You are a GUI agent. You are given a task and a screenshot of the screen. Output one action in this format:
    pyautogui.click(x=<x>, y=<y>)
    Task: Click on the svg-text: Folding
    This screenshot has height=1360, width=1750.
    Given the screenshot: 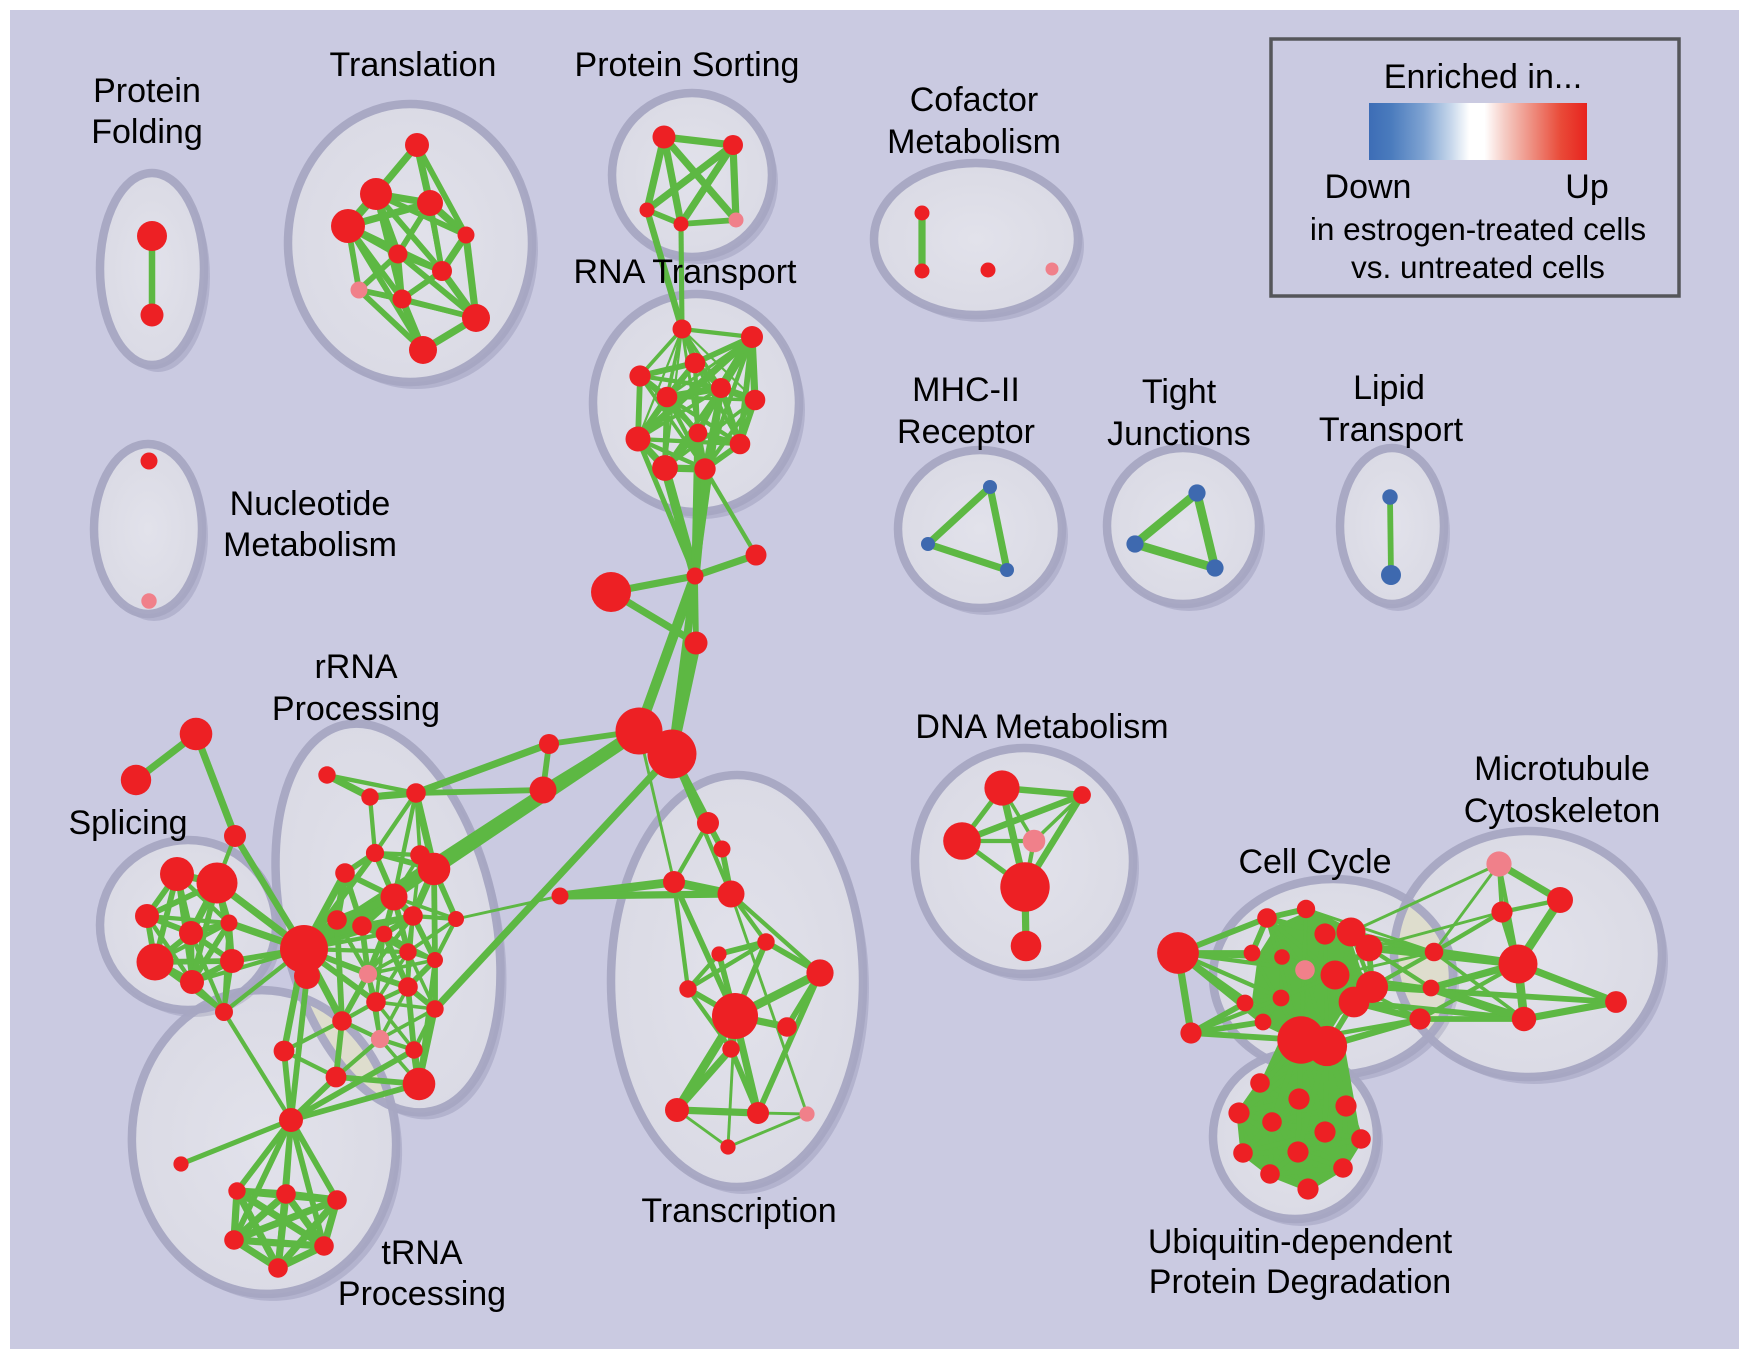 What is the action you would take?
    pyautogui.click(x=147, y=132)
    